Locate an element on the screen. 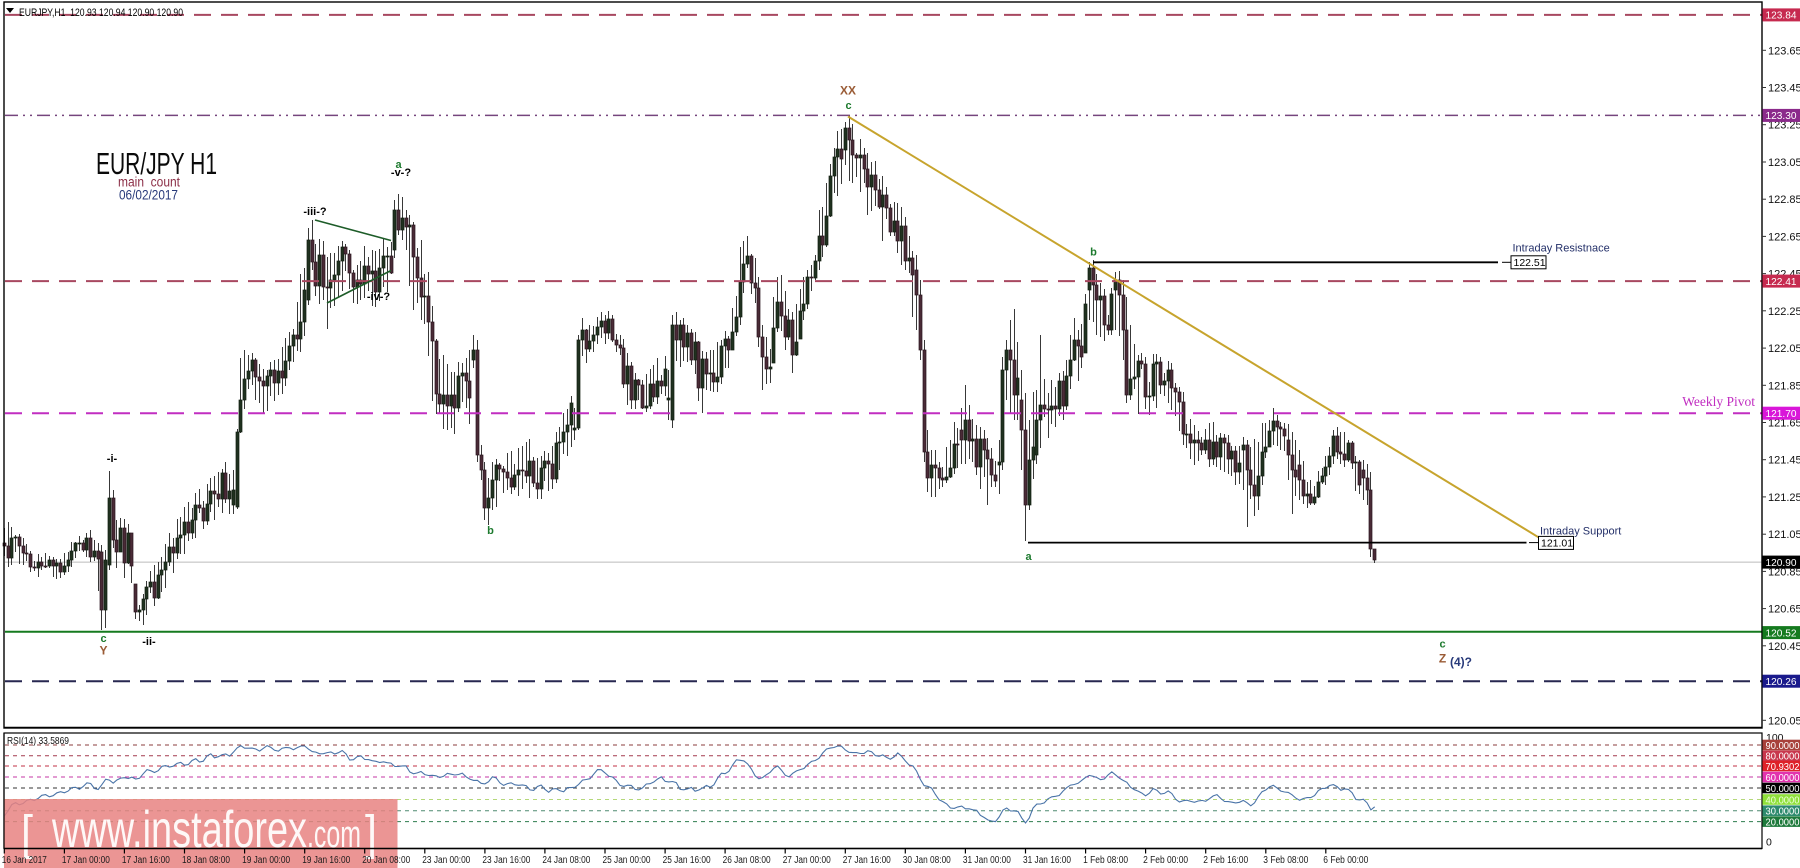  svg-text: 06/02/2017 is located at coordinates (148, 195).